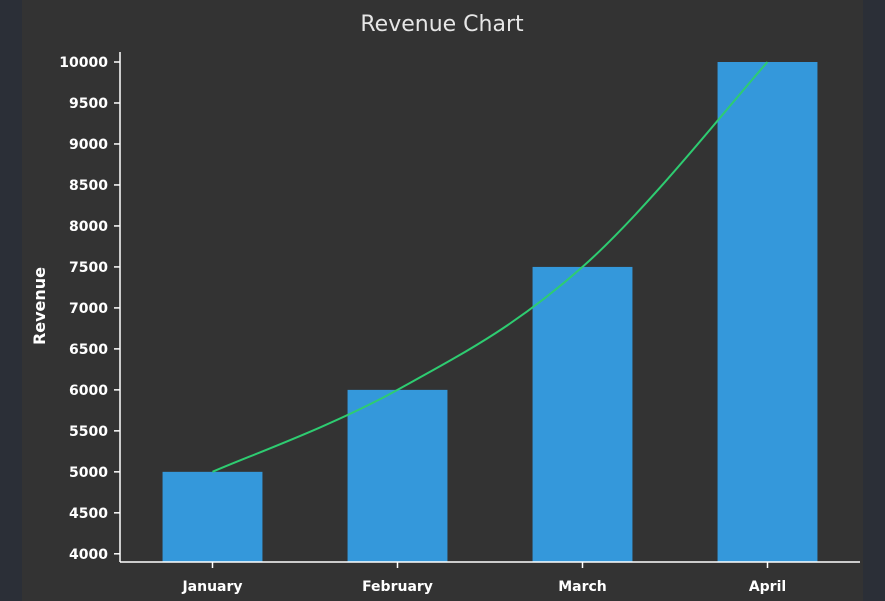 Image resolution: width=885 pixels, height=601 pixels. Describe the element at coordinates (397, 587) in the screenshot. I see `x-tick-label-february: February` at that location.